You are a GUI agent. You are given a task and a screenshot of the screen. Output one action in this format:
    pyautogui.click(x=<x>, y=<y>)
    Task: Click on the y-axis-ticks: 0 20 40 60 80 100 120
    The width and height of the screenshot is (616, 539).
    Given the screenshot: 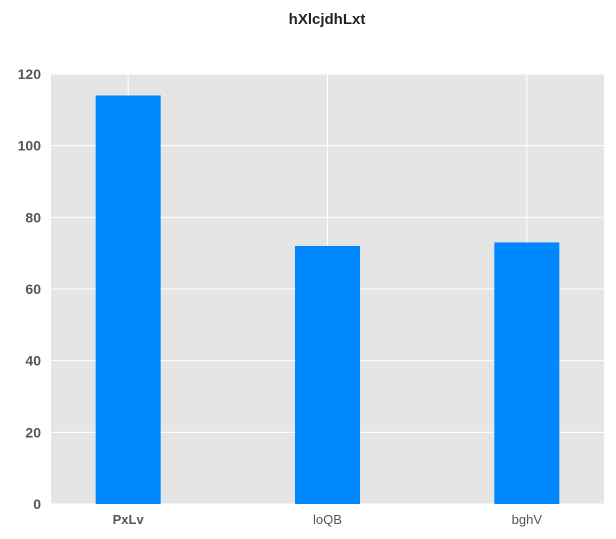 What is the action you would take?
    pyautogui.click(x=30, y=289)
    